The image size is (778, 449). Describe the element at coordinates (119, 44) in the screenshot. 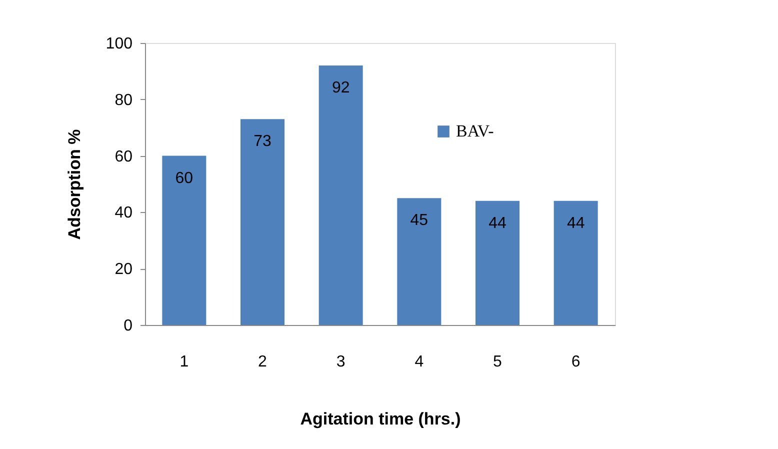

I see `y-tick-label: 100` at that location.